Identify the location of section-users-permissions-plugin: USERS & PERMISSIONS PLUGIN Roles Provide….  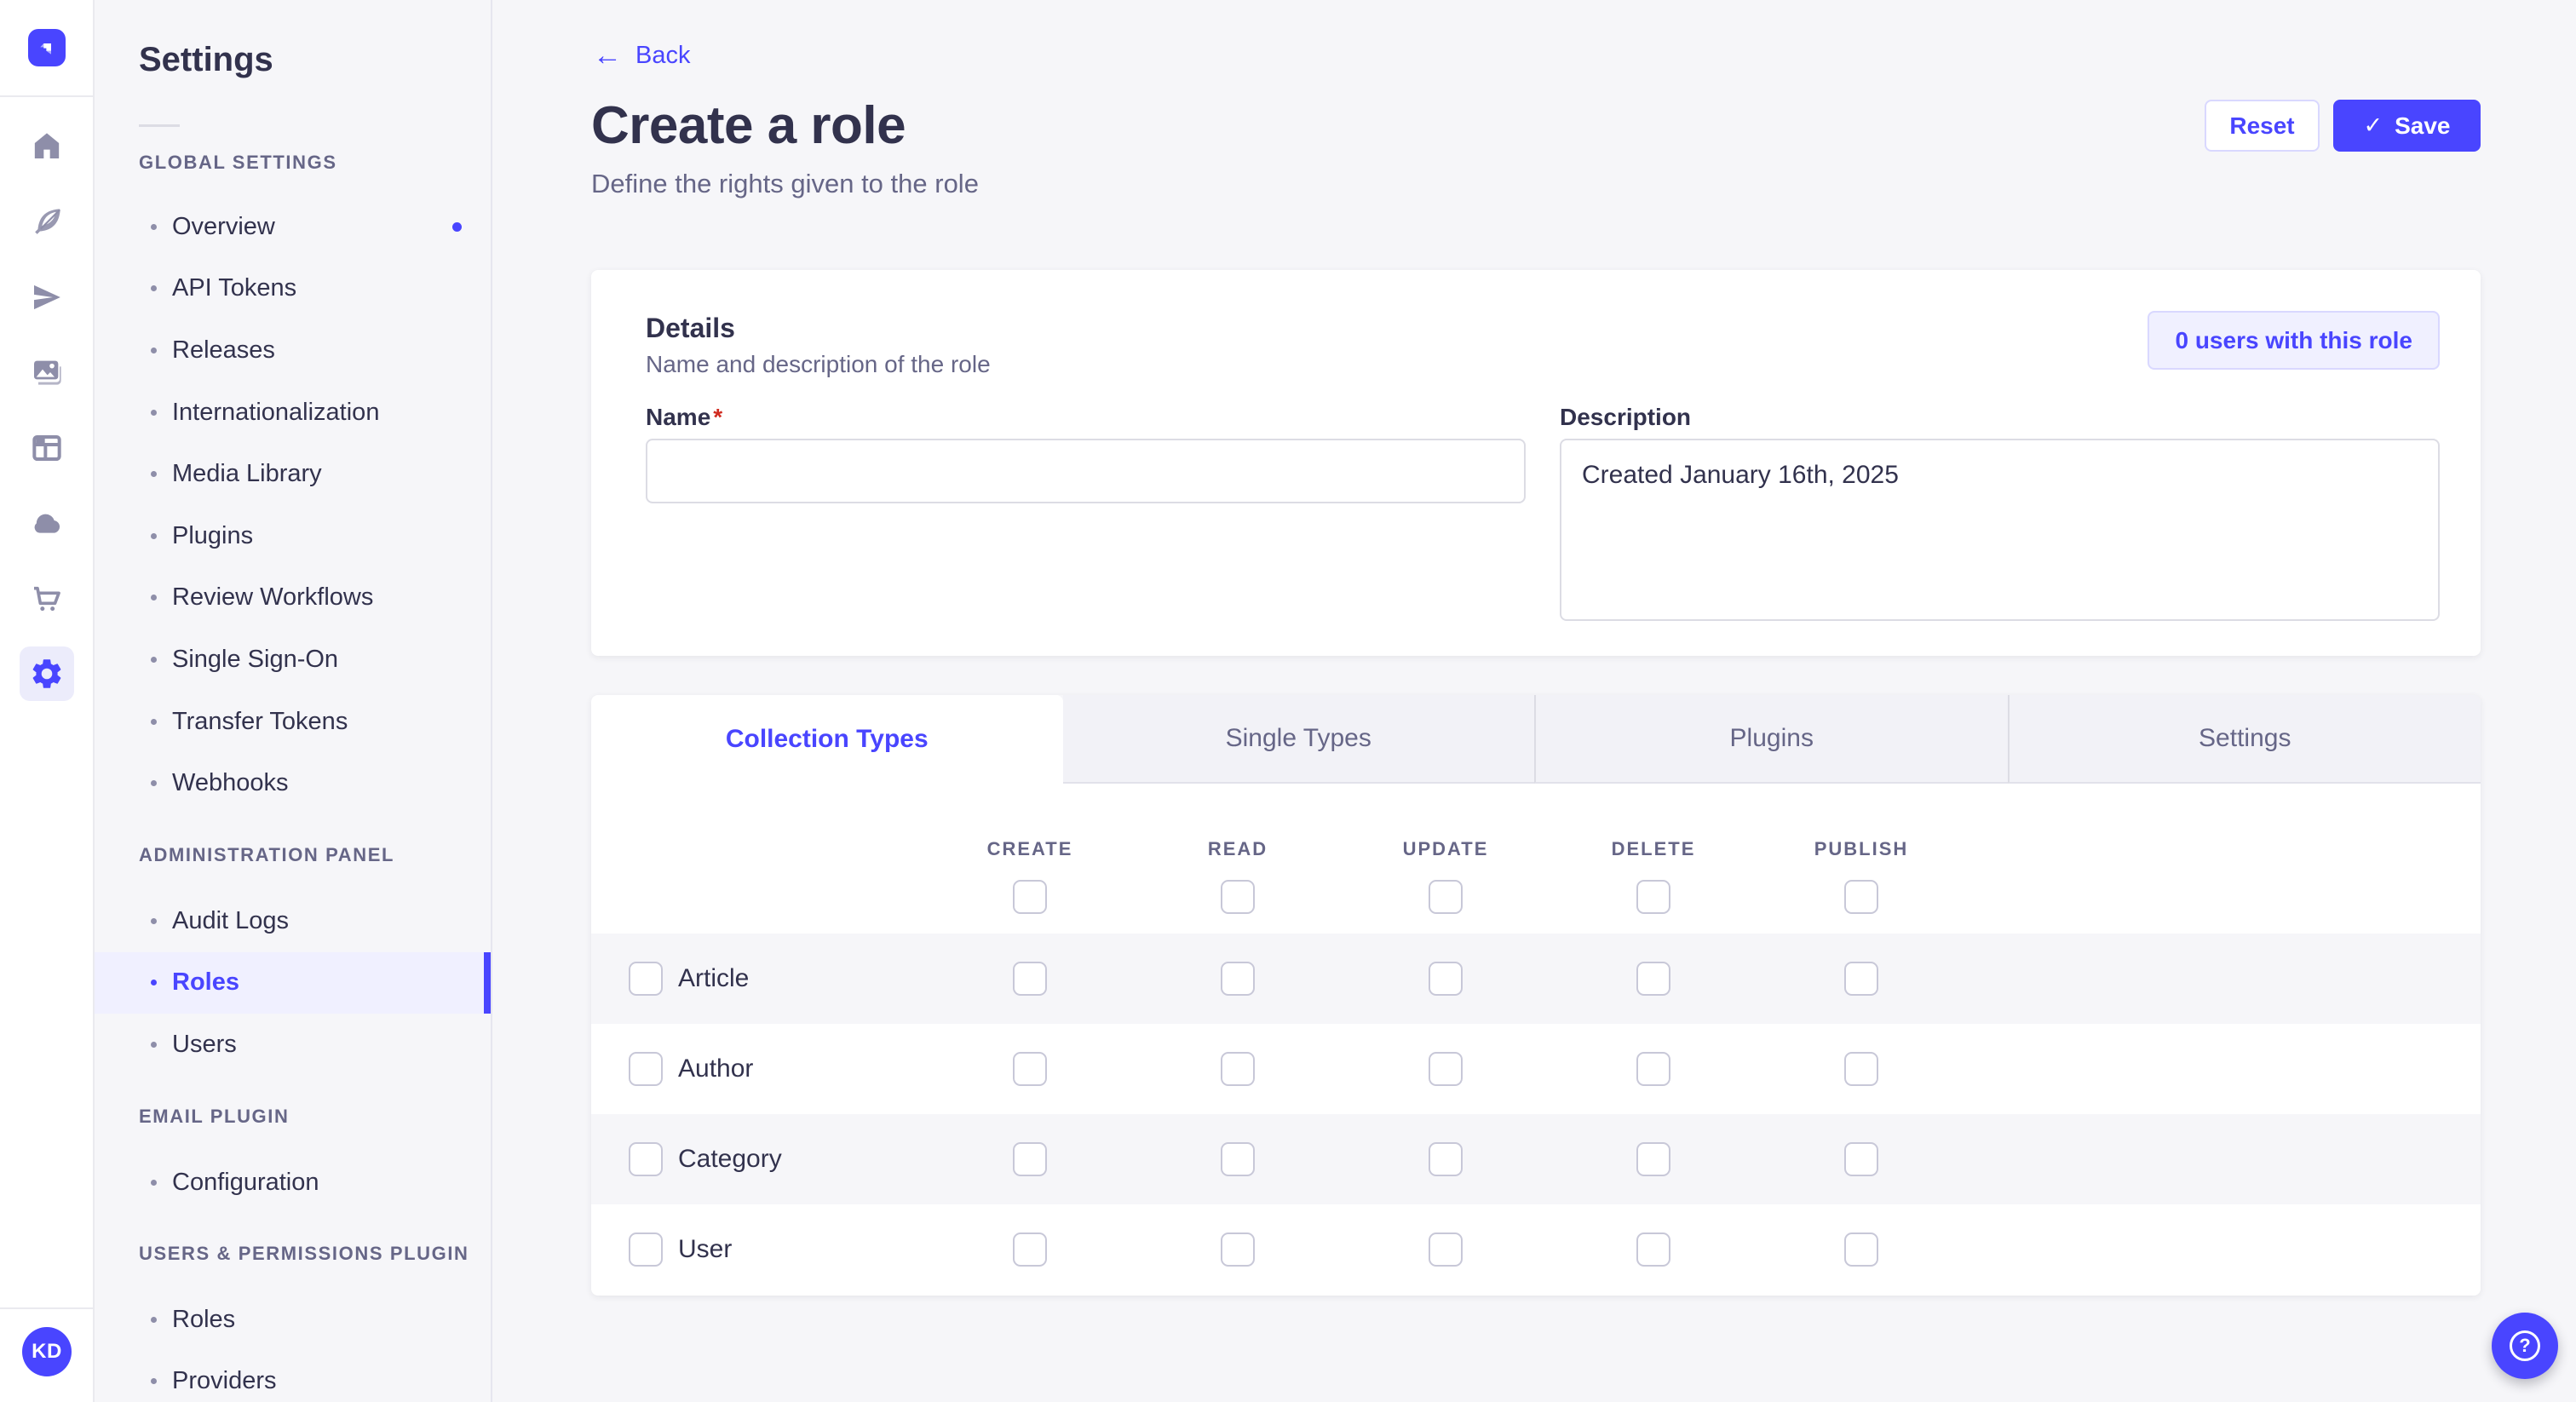
(293, 1322).